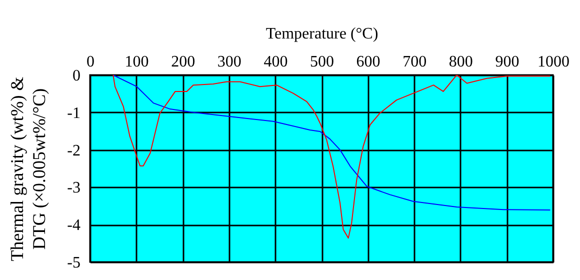 This screenshot has height=280, width=580. What do you see at coordinates (73, 263) in the screenshot?
I see `y-tick-label: -5` at bounding box center [73, 263].